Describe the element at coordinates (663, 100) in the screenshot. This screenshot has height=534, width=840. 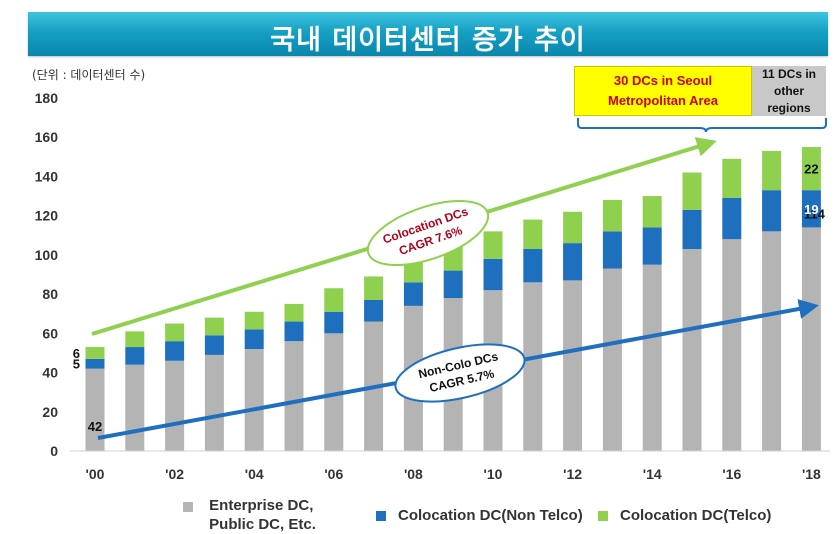
I see `seoul-callout-line2: Metropolitan Area` at that location.